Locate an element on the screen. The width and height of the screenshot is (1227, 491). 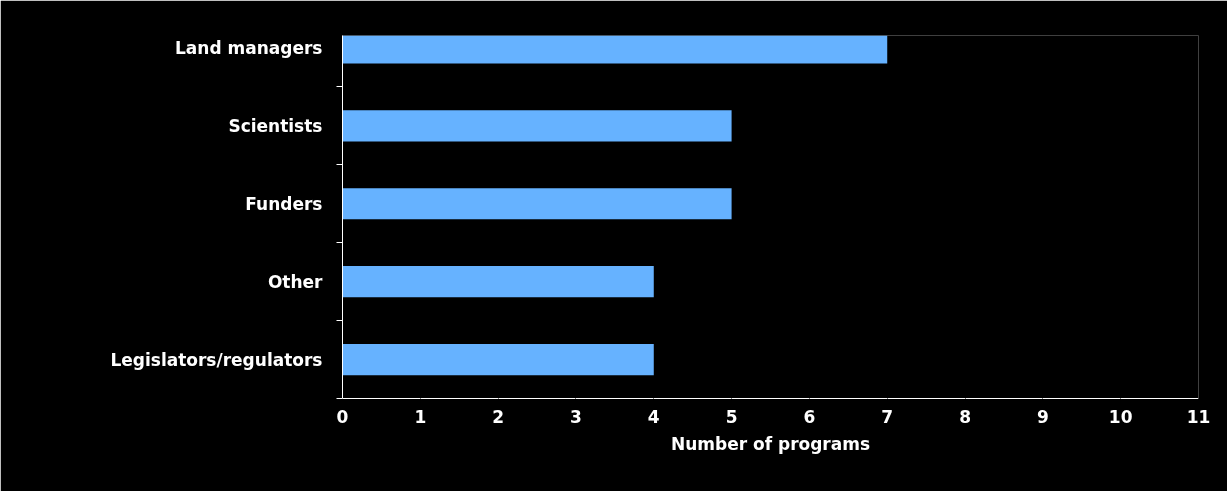
x-tick-label: 3 is located at coordinates (576, 416).